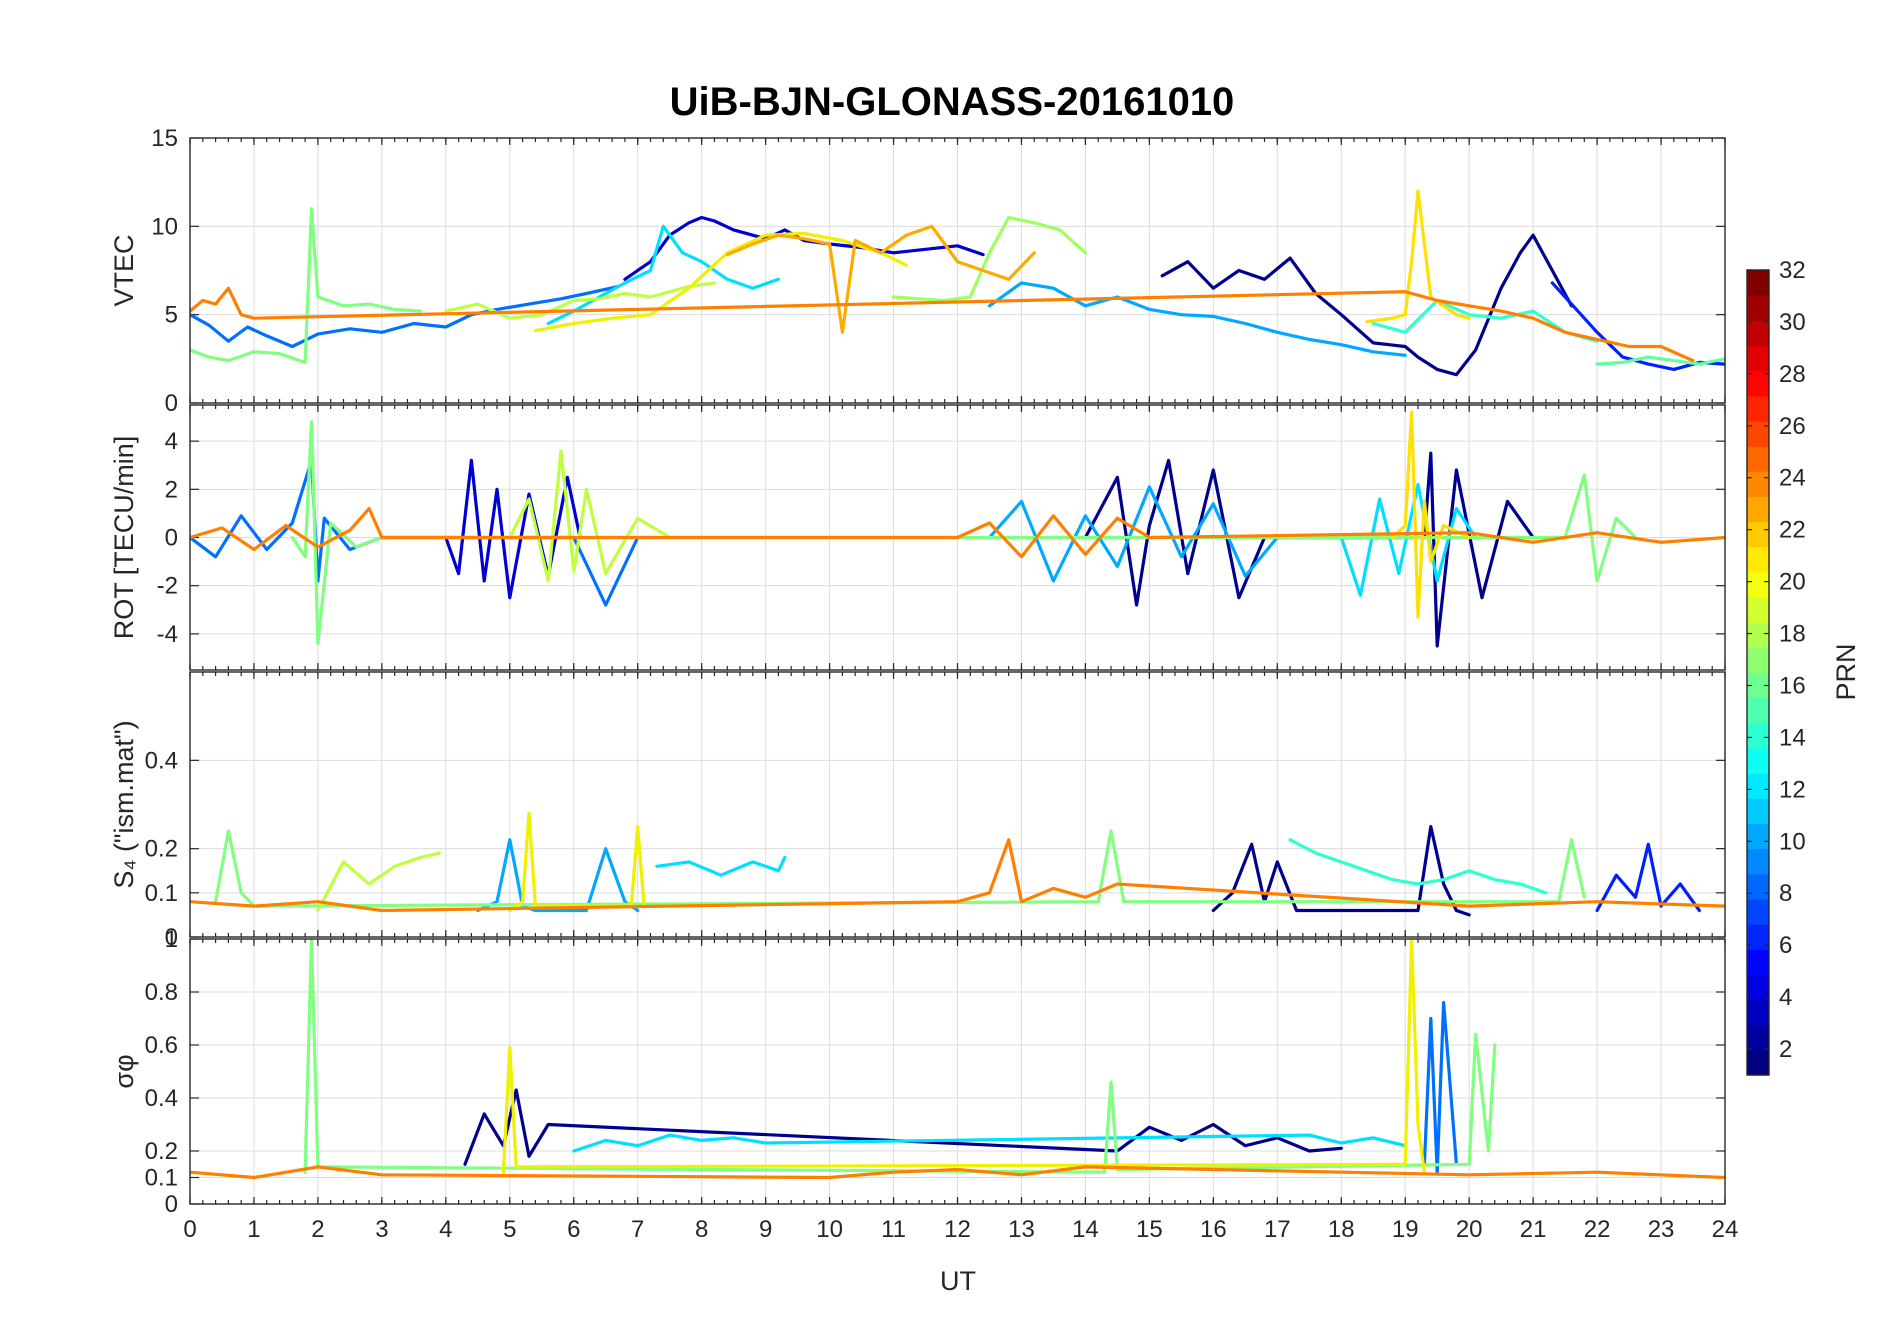 The width and height of the screenshot is (1902, 1330). I want to click on y-tick-label: 1, so click(171, 939).